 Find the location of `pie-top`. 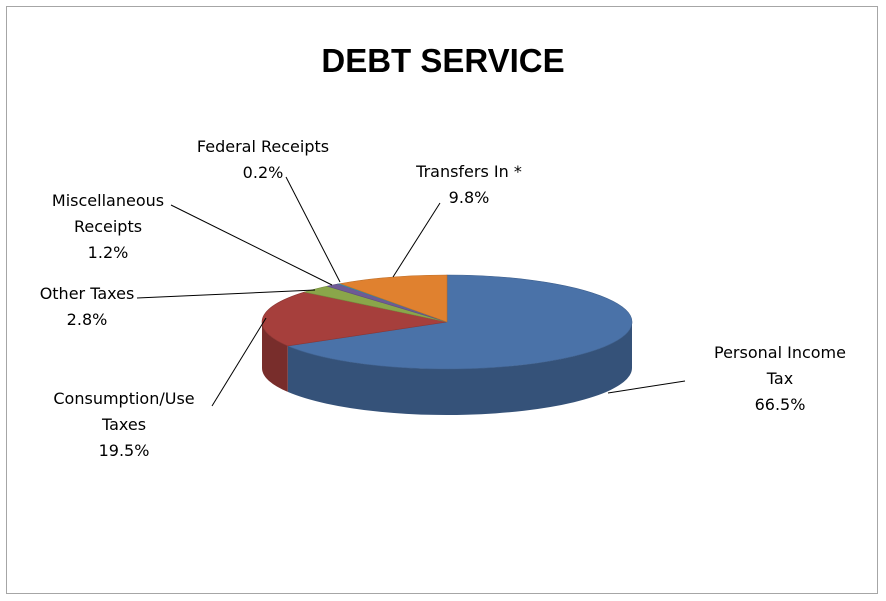

pie-top is located at coordinates (447, 322).